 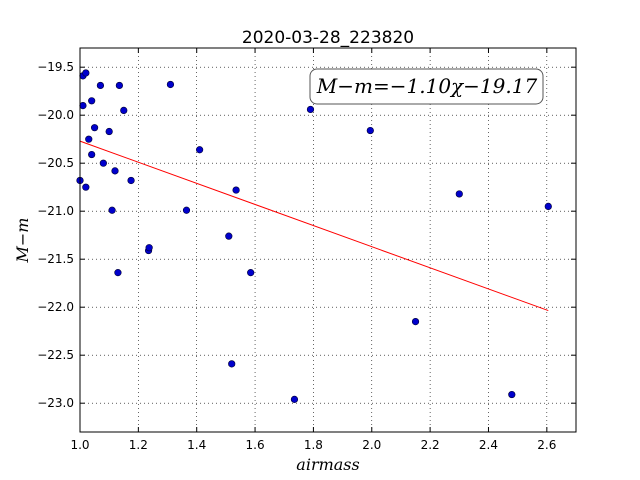 What do you see at coordinates (138, 445) in the screenshot?
I see `x-tick-label: 1.2` at bounding box center [138, 445].